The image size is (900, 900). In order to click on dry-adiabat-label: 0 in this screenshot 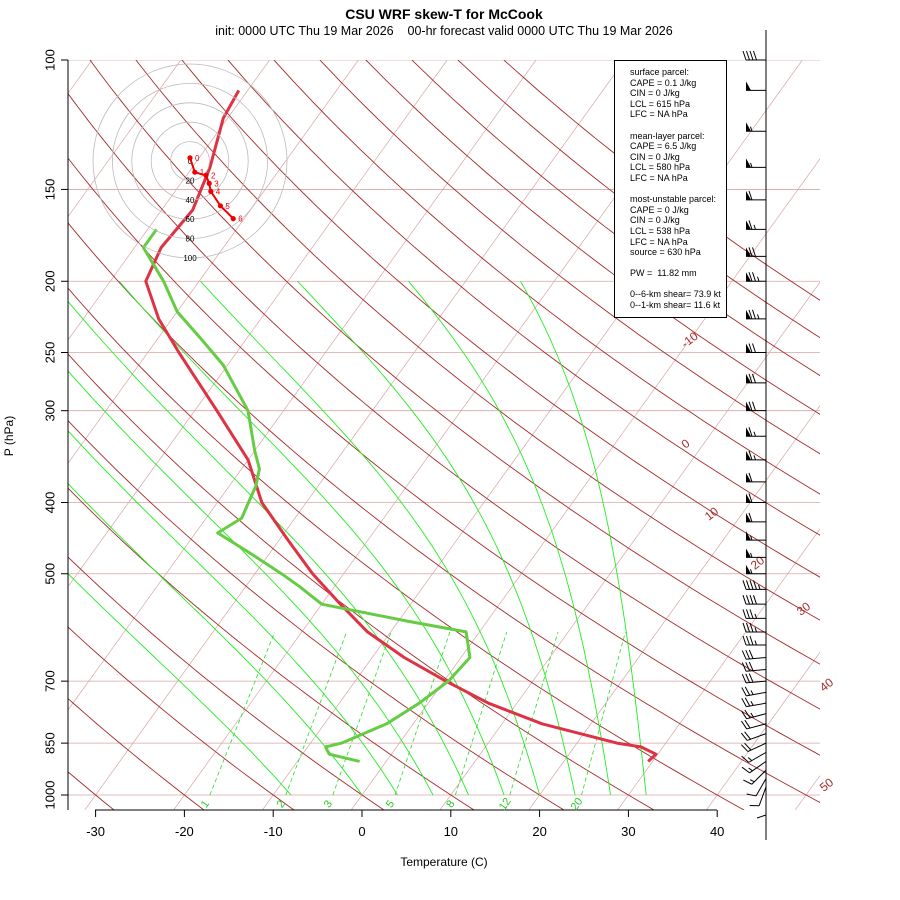, I will do `click(686, 443)`.